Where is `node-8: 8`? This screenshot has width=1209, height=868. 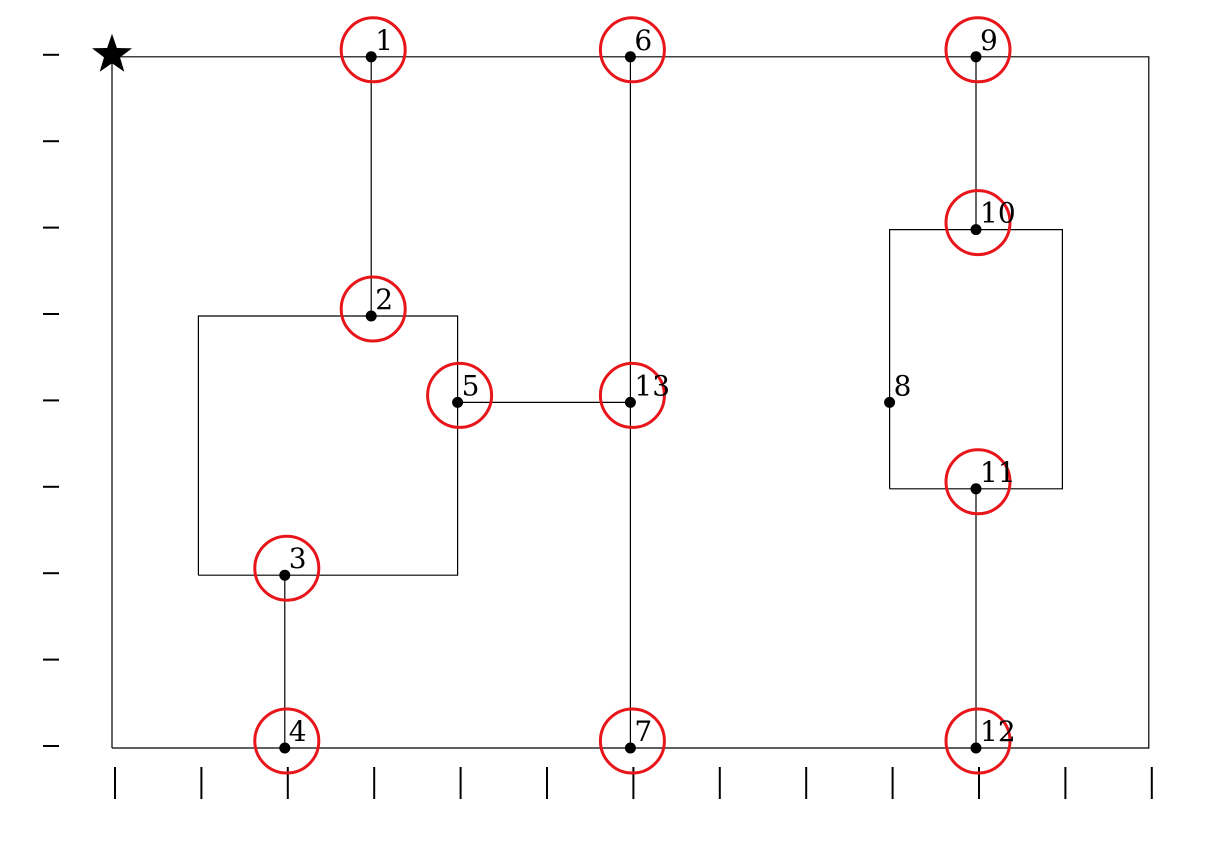
node-8: 8 is located at coordinates (897, 388).